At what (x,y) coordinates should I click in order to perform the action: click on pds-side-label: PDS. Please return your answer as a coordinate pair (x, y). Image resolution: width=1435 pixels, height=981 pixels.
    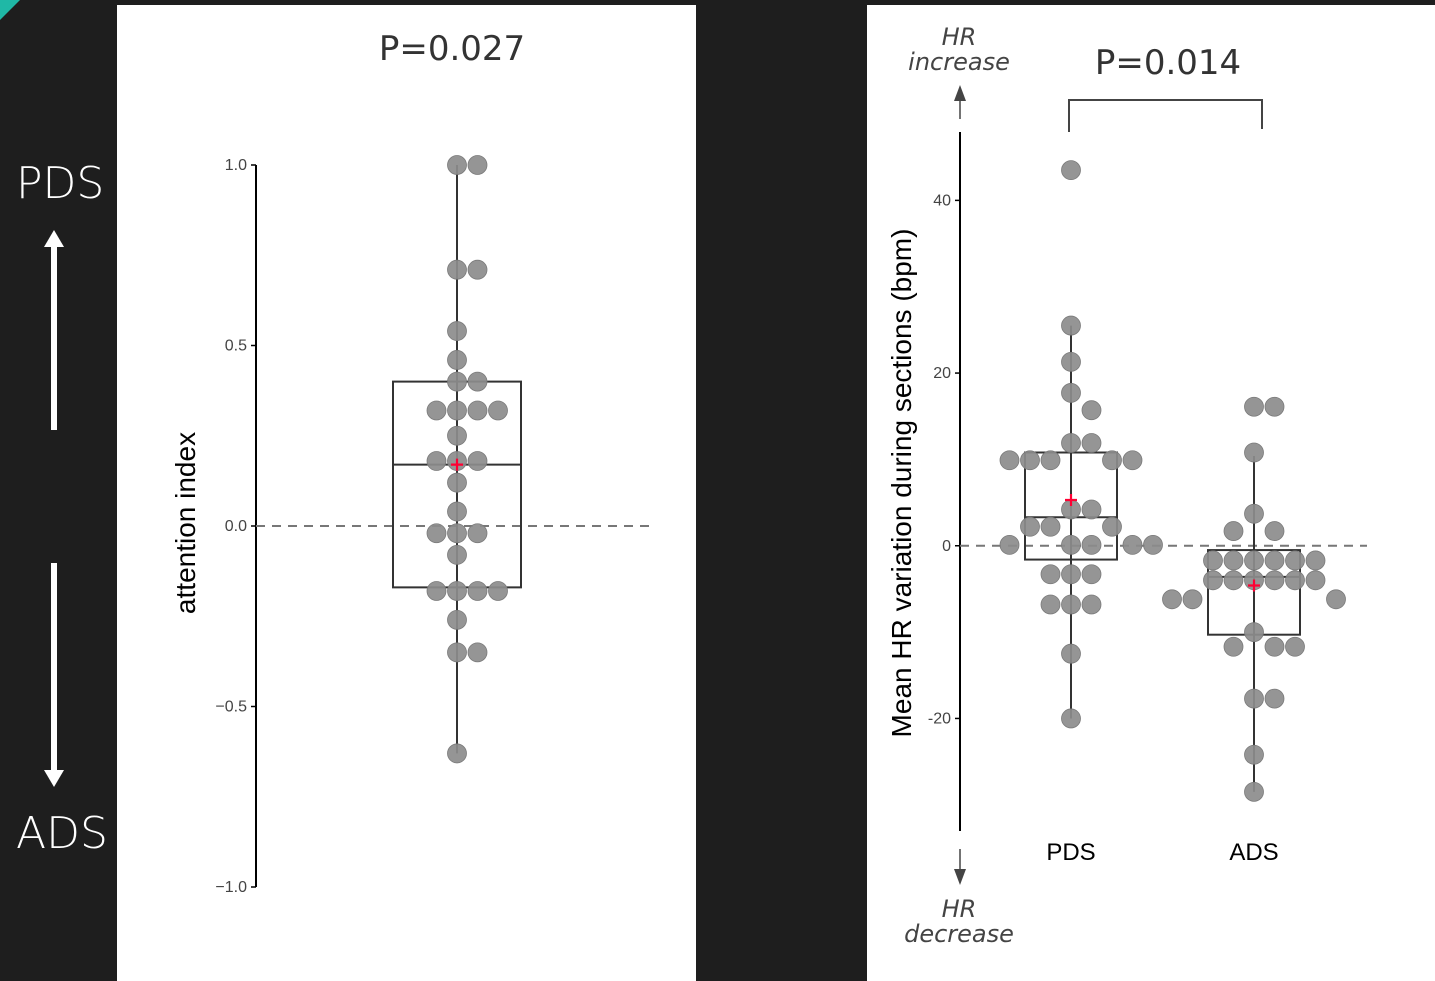
    Looking at the image, I should click on (60, 183).